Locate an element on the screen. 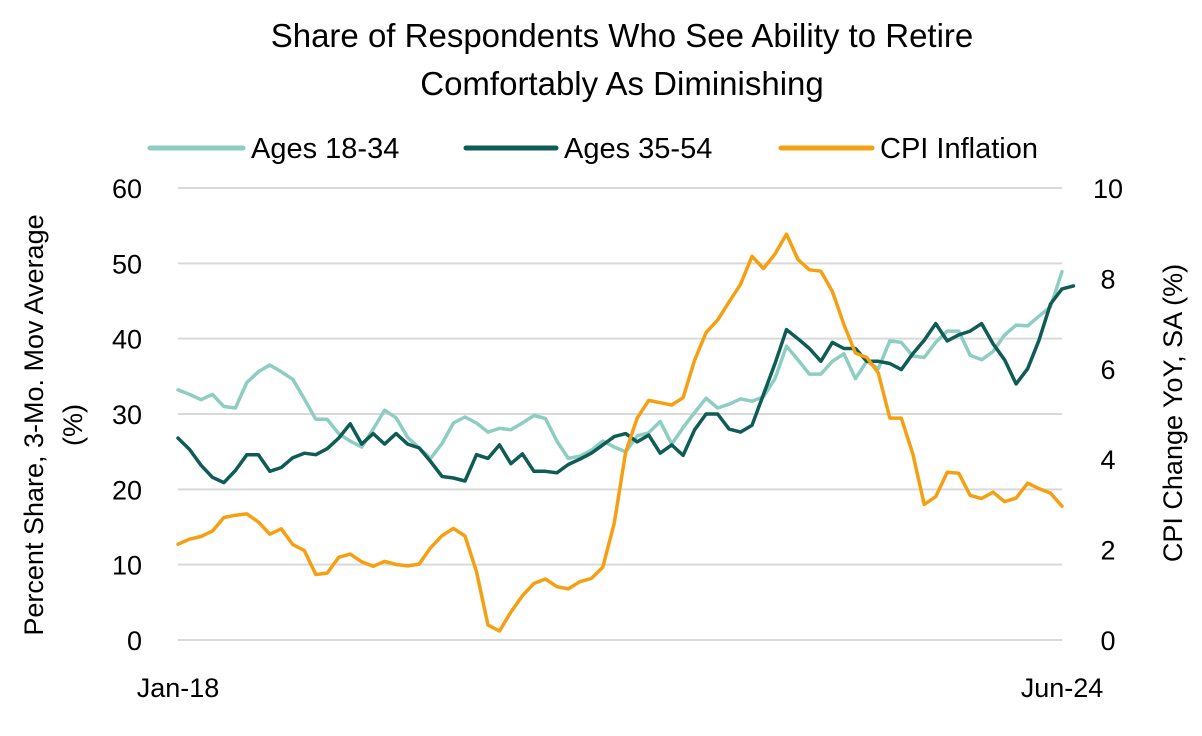 Image resolution: width=1202 pixels, height=736 pixels. y2-tick-label-0: 0 is located at coordinates (1107, 641).